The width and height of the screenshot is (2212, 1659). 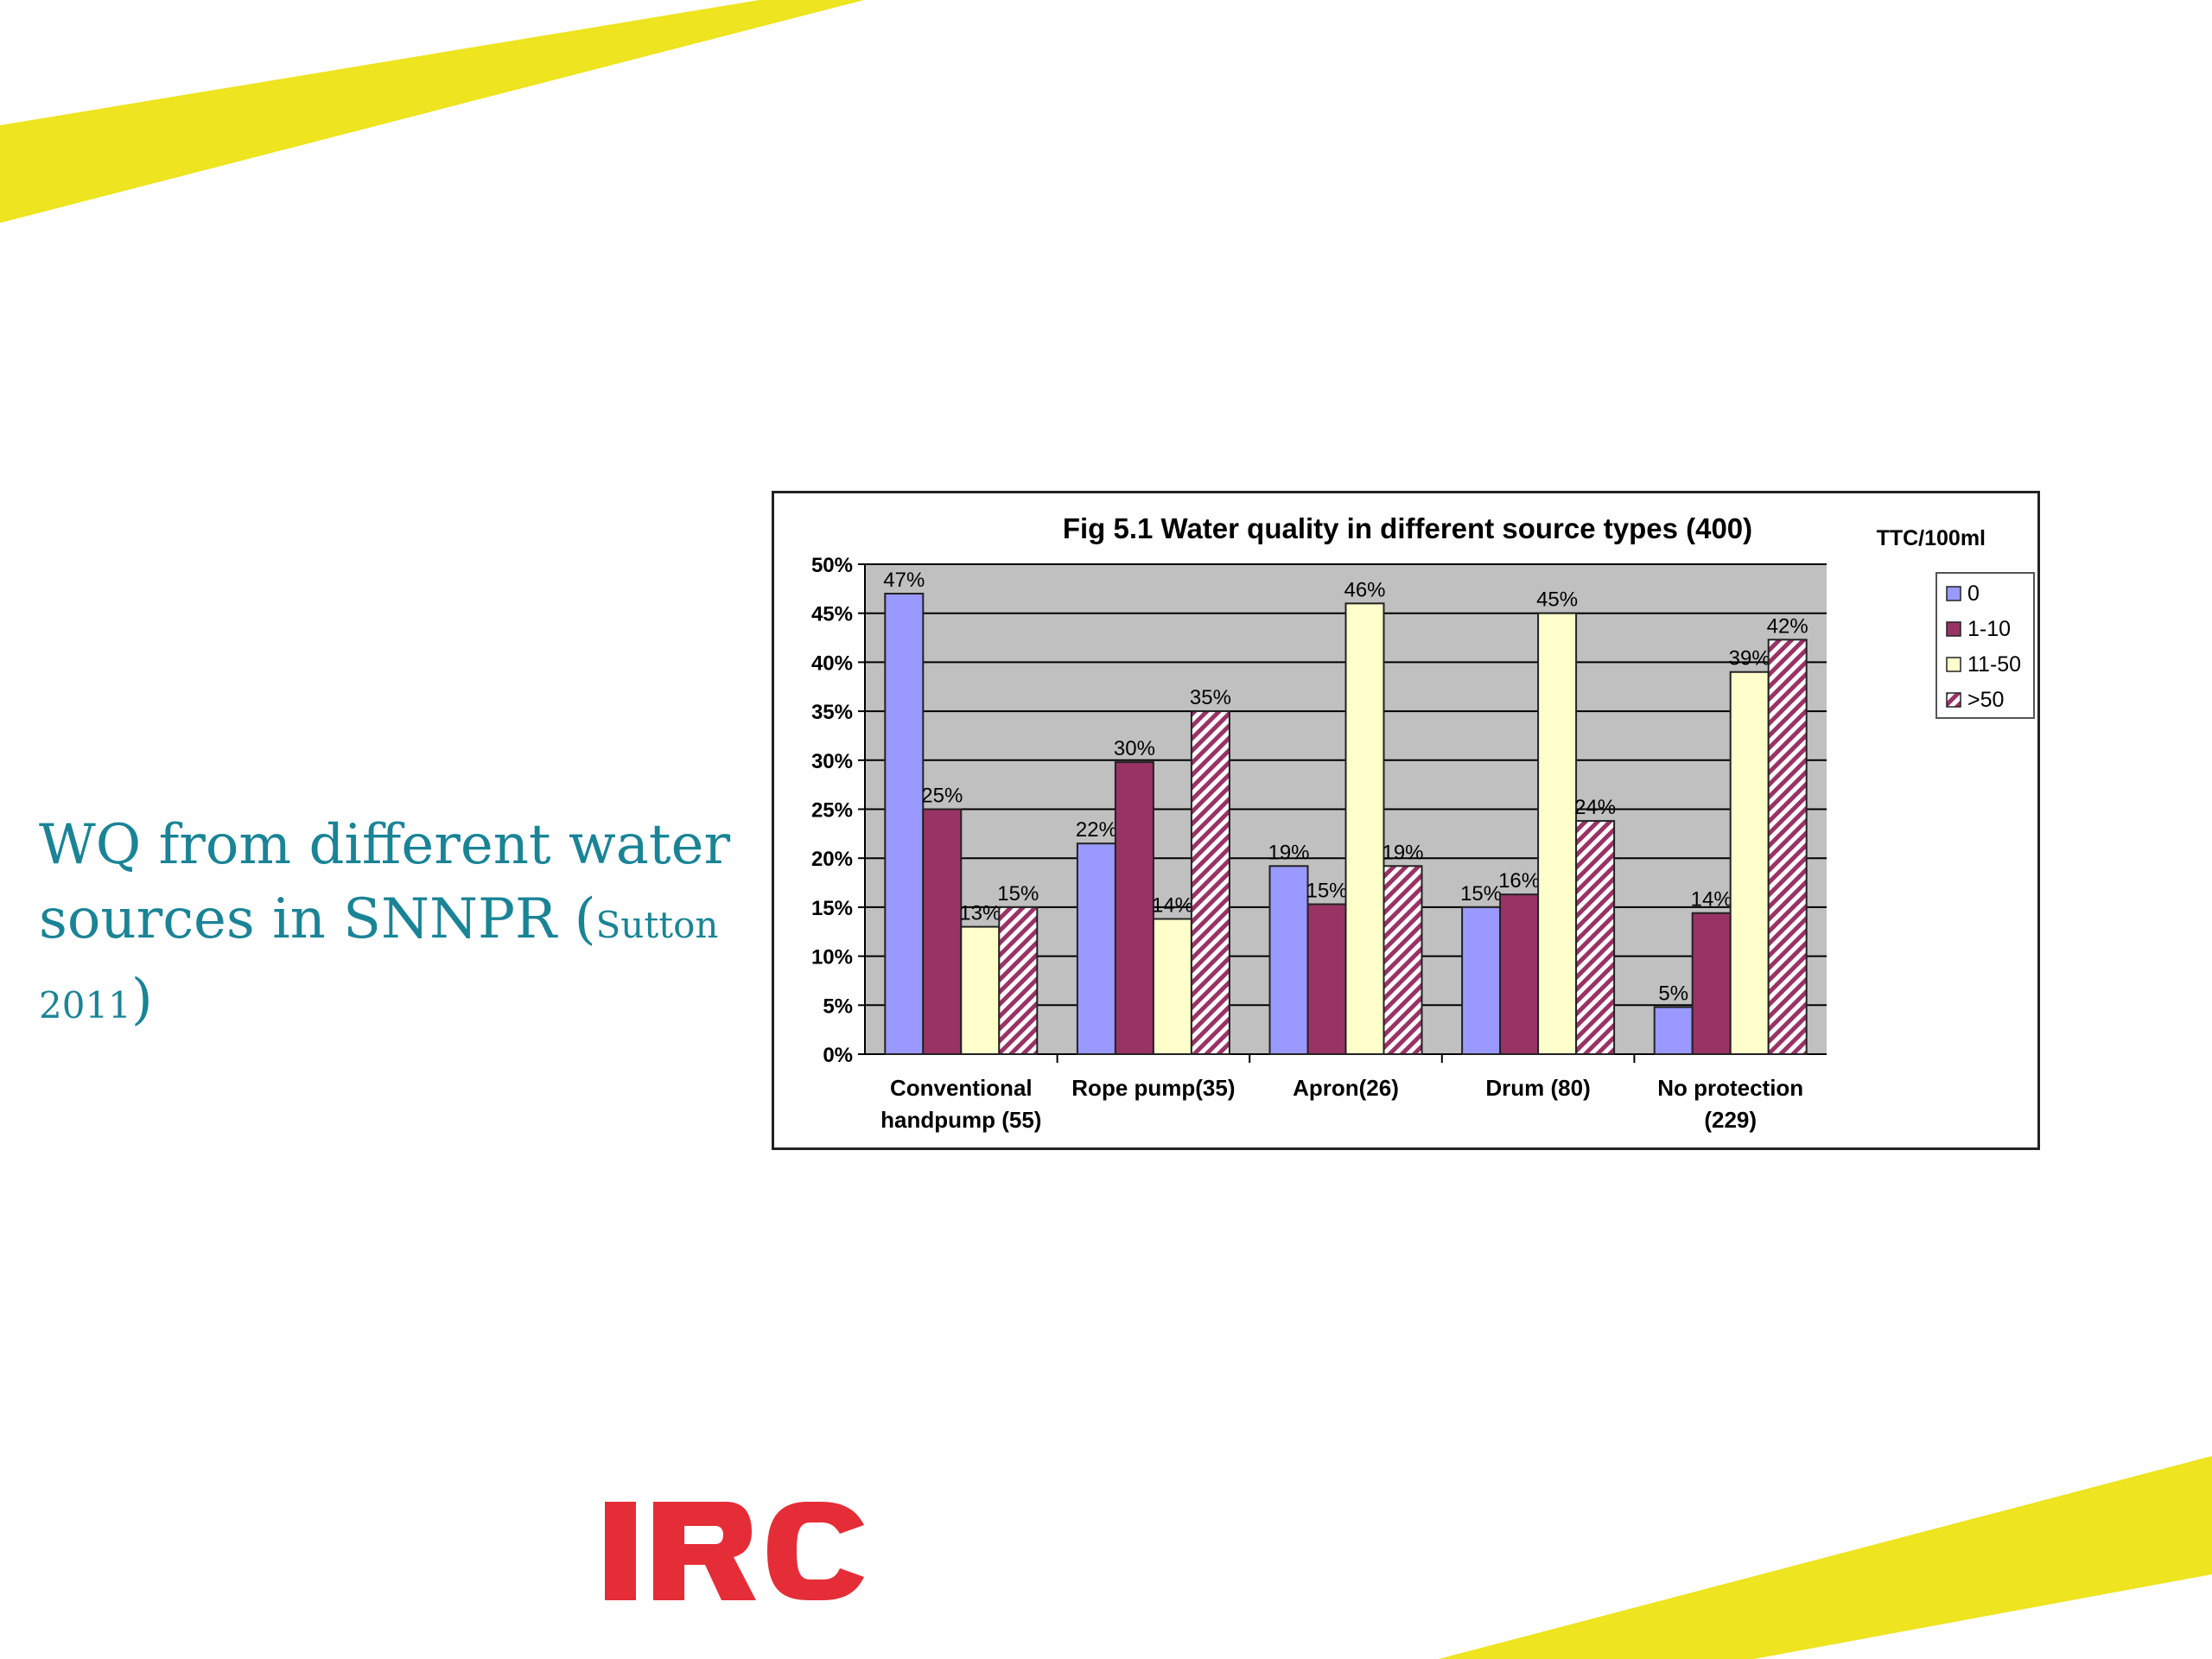 What do you see at coordinates (1994, 664) in the screenshot?
I see `legend-label: 11-50` at bounding box center [1994, 664].